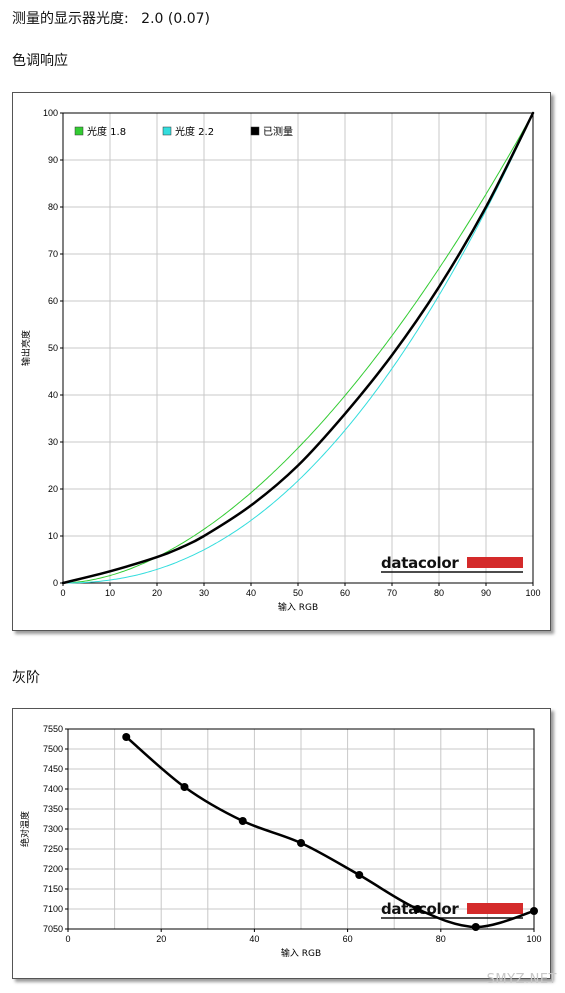 This screenshot has width=565, height=993. What do you see at coordinates (106, 131) in the screenshot?
I see `legend-label-1: 光度 1.8` at bounding box center [106, 131].